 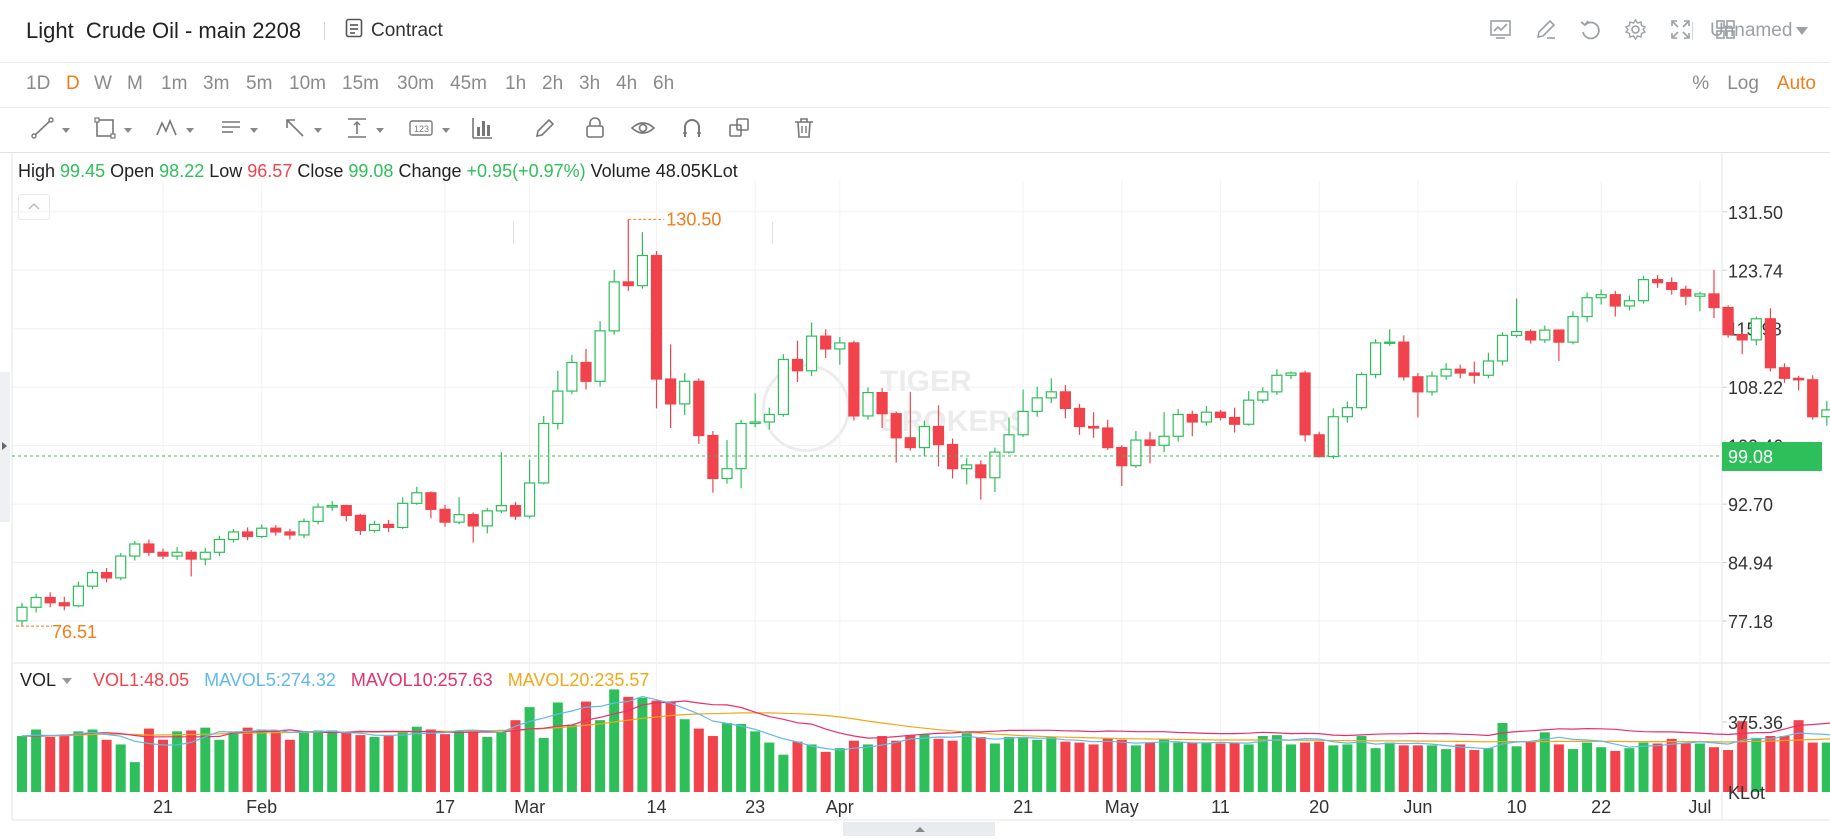 What do you see at coordinates (364, 130) in the screenshot?
I see `price-range-tool` at bounding box center [364, 130].